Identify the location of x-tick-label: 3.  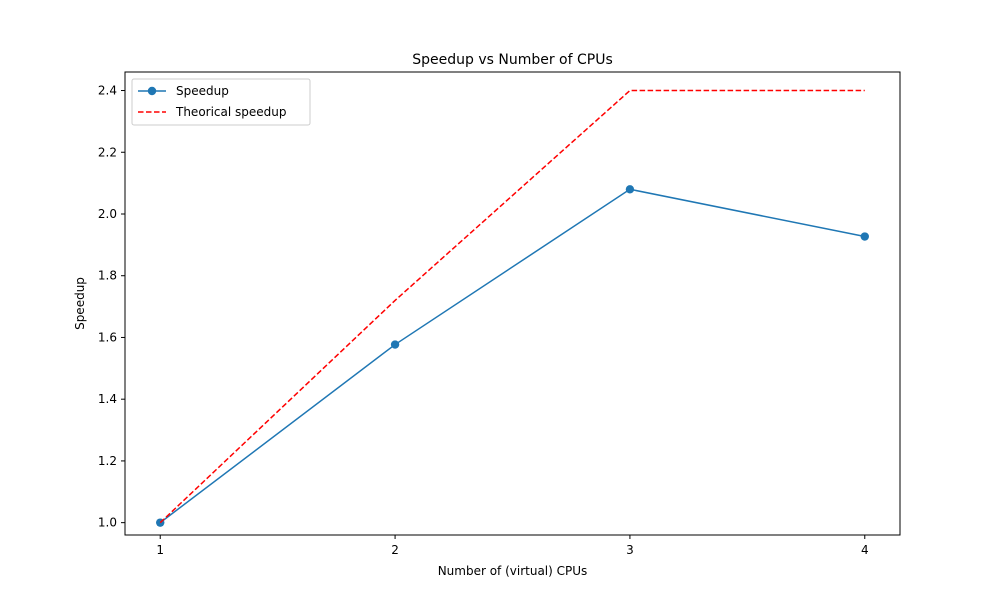
(630, 550).